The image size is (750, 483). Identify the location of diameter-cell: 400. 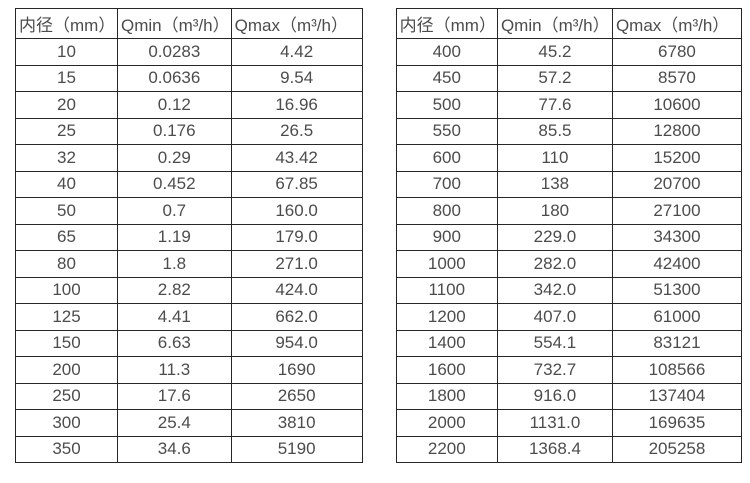
(446, 52).